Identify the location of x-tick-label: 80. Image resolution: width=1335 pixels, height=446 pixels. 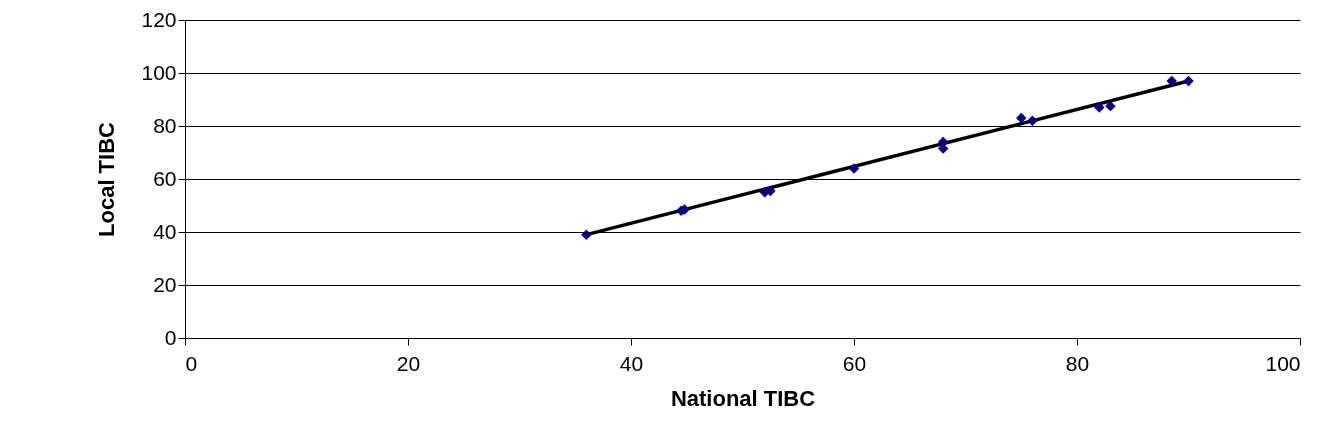
(1077, 363).